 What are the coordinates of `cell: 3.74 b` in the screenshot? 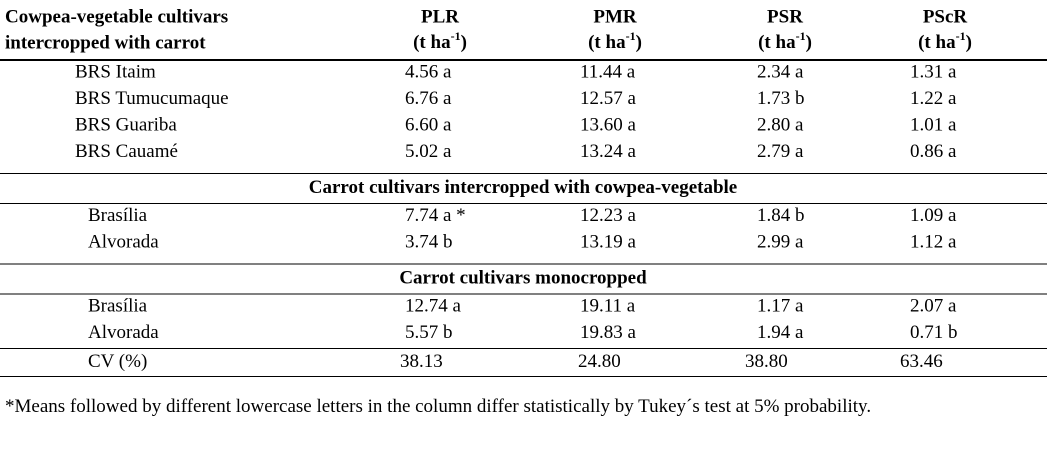 It's located at (429, 241).